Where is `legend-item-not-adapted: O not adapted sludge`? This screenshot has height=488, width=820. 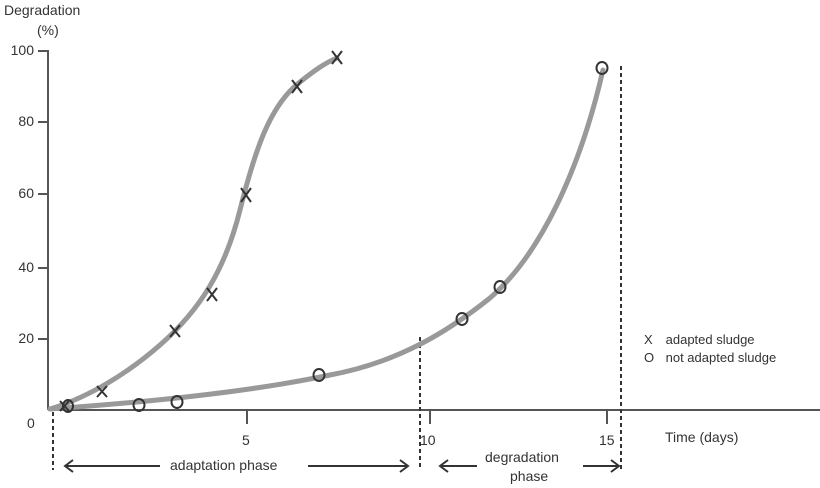
legend-item-not-adapted: O not adapted sludge is located at coordinates (710, 357).